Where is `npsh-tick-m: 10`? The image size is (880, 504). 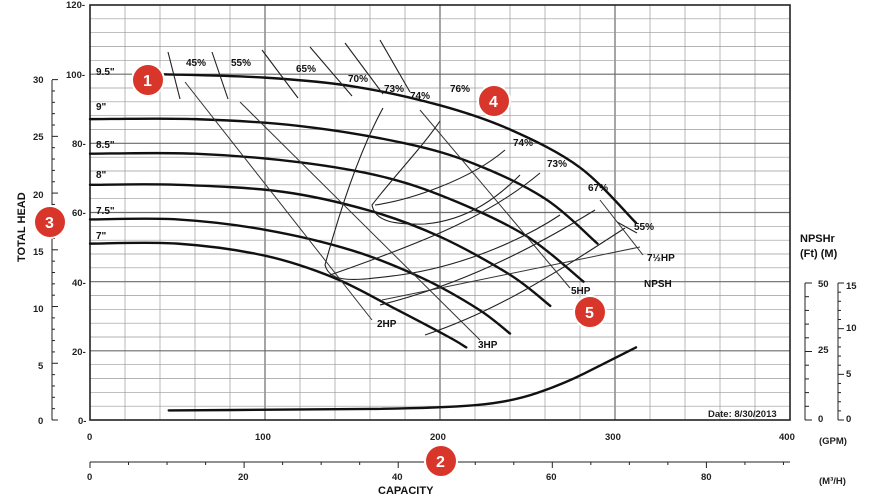
npsh-tick-m: 10 is located at coordinates (851, 328).